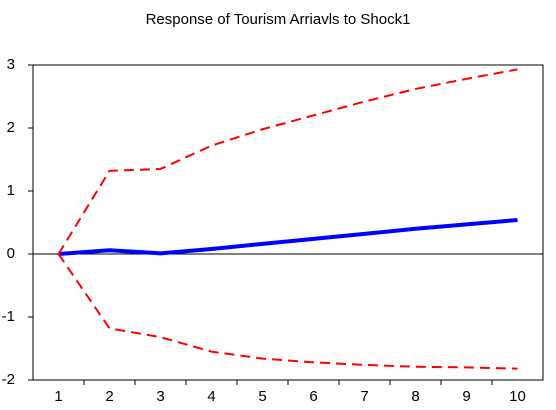  Describe the element at coordinates (8, 379) in the screenshot. I see `y-tick-label: -2` at that location.